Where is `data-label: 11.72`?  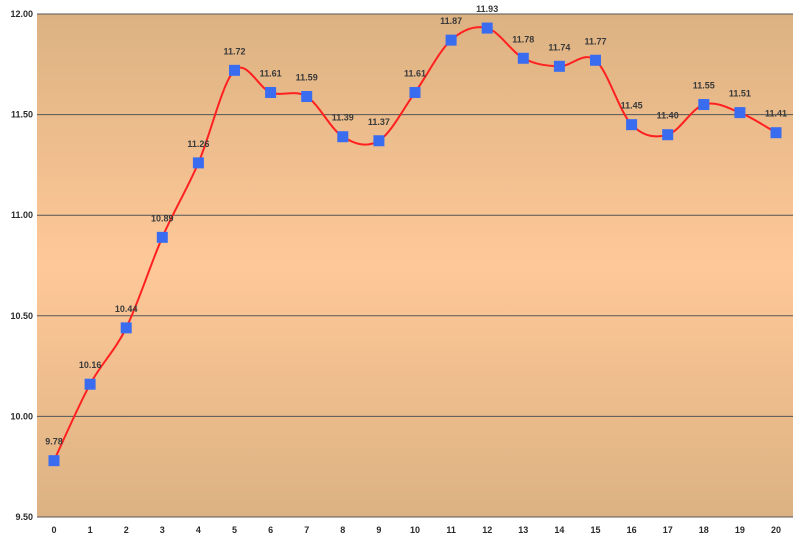 data-label: 11.72 is located at coordinates (234, 51).